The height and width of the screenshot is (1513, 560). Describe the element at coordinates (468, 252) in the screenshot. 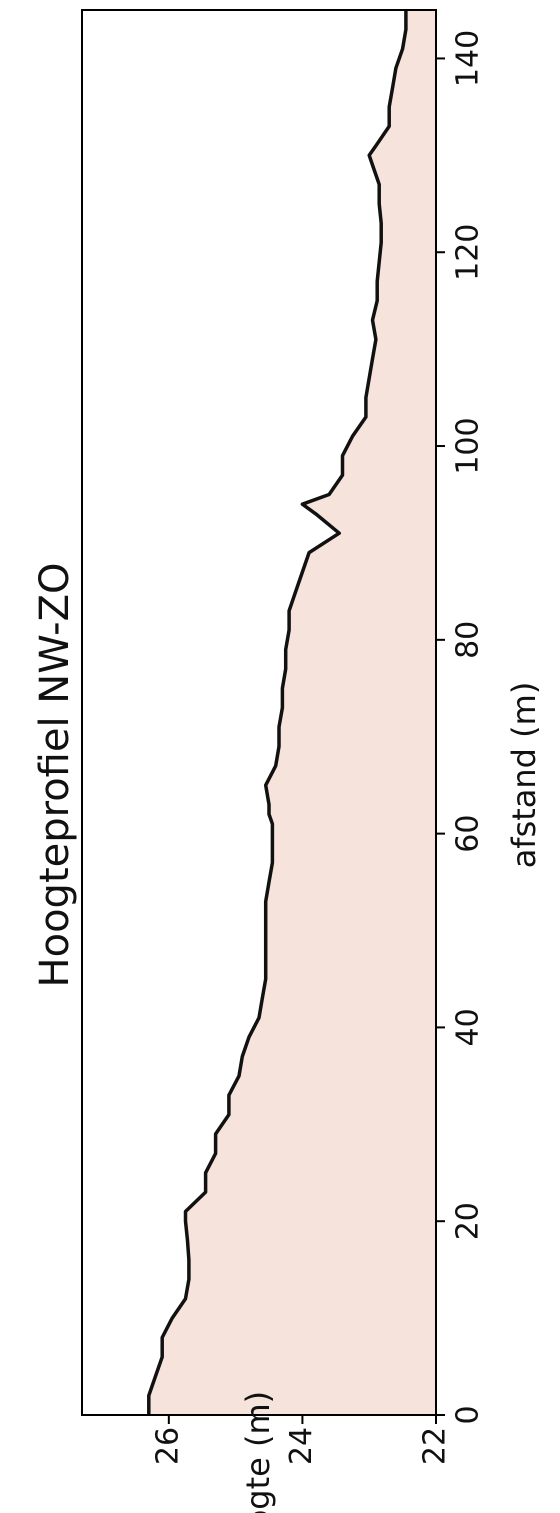

I see `x-tick-label: 120` at that location.